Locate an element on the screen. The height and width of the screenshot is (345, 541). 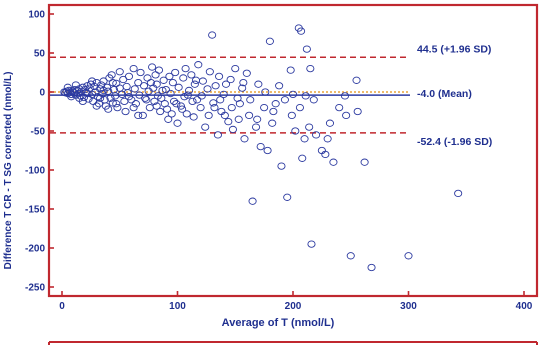
y-tick-label: -150 is located at coordinates (35, 210).